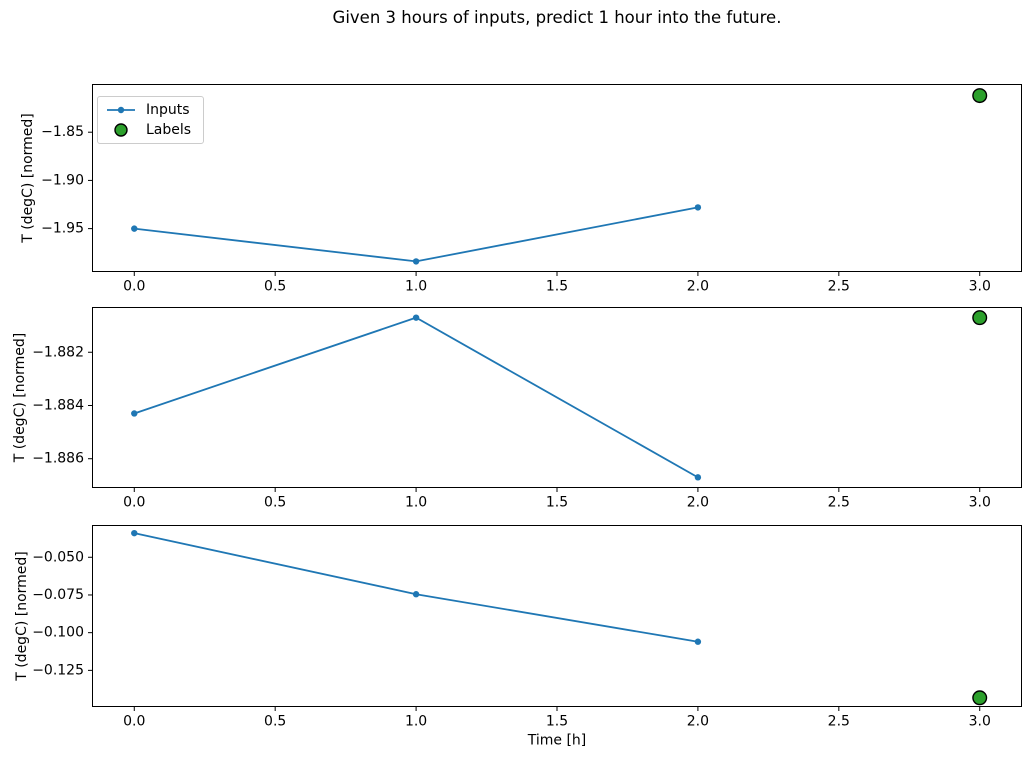 This screenshot has width=1030, height=759. Describe the element at coordinates (169, 130) in the screenshot. I see `legend-label-labels: Labels` at that location.